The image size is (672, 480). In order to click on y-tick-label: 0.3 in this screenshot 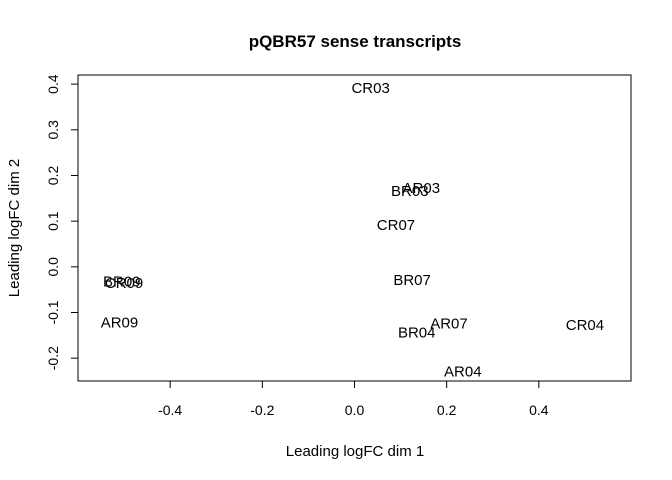, I will do `click(53, 130)`.